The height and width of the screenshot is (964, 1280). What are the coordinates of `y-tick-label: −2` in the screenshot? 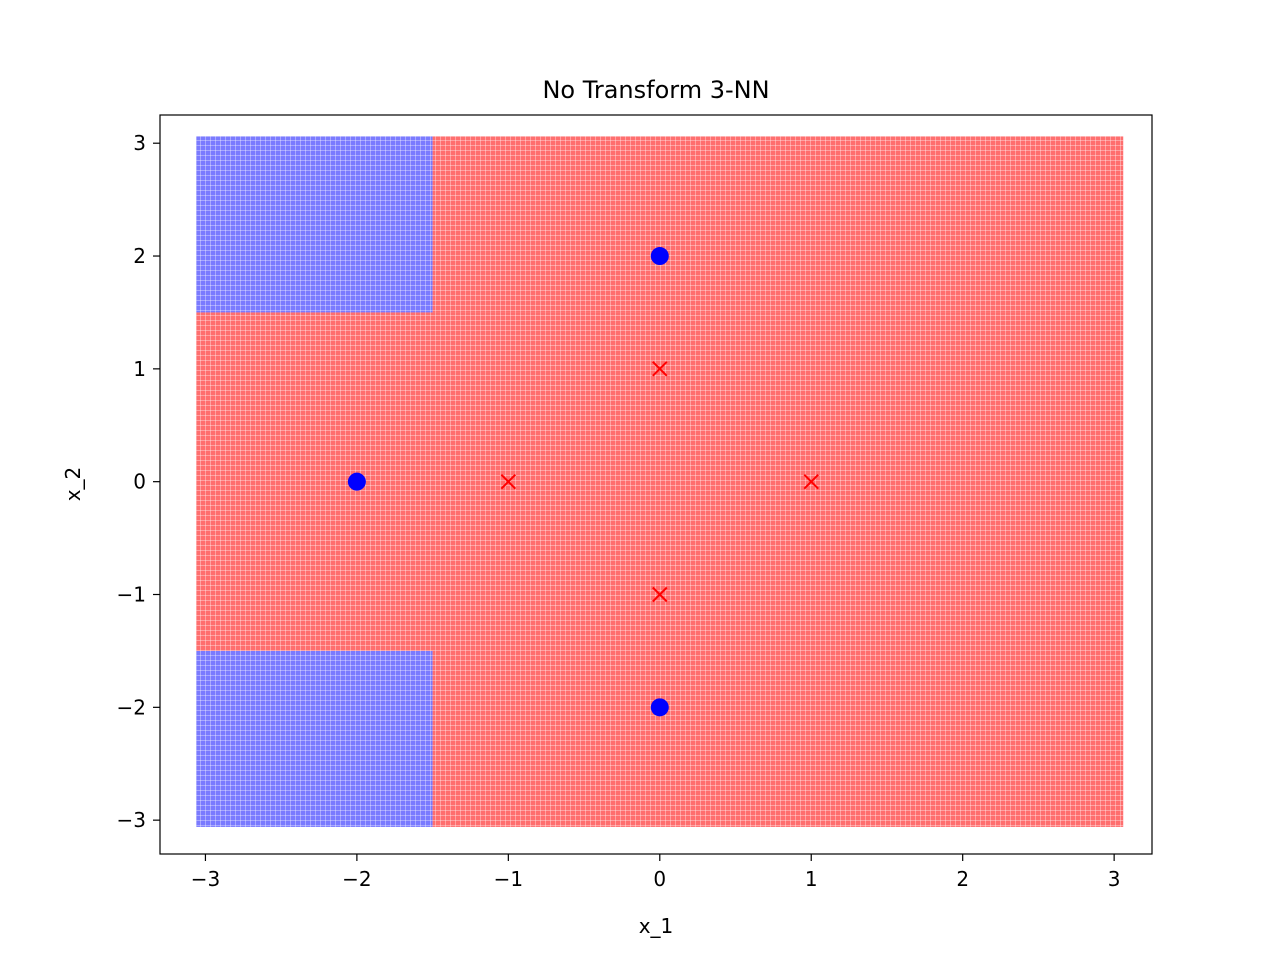 It's located at (131, 707).